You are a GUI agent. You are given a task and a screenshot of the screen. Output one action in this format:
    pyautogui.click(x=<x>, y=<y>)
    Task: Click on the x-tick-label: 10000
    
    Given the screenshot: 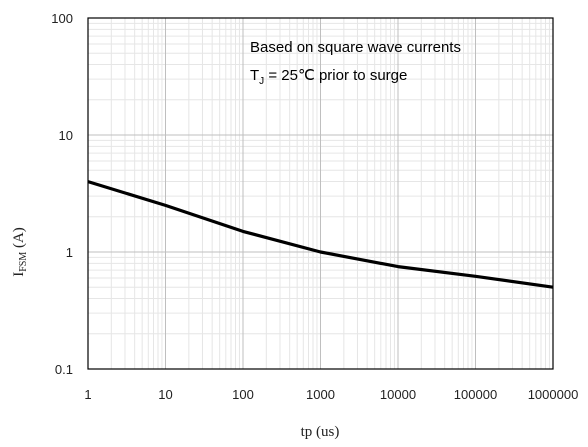 What is the action you would take?
    pyautogui.click(x=398, y=394)
    